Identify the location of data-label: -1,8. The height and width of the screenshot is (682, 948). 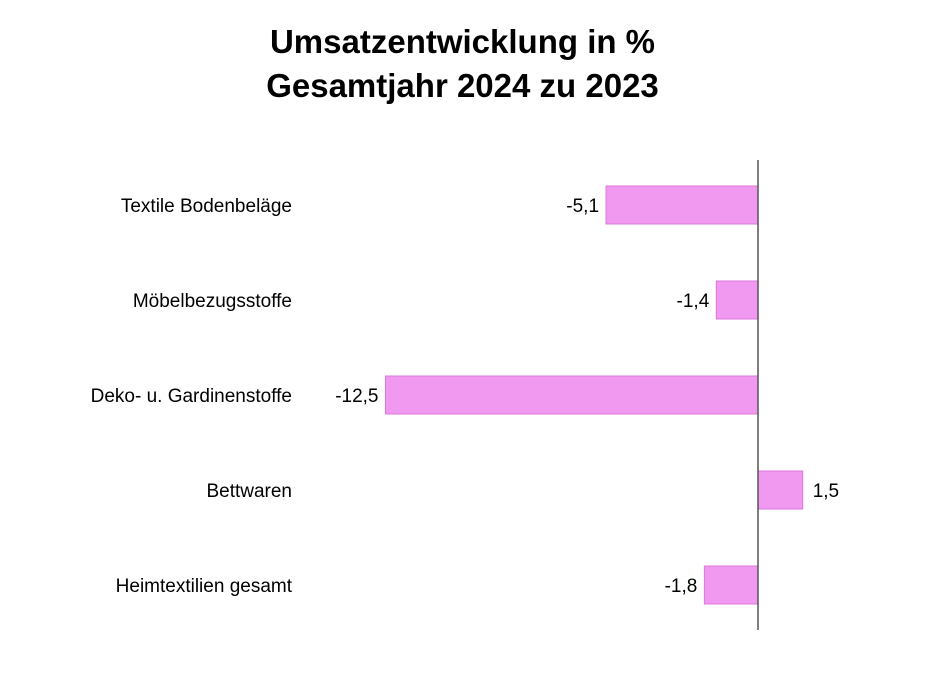
(681, 586).